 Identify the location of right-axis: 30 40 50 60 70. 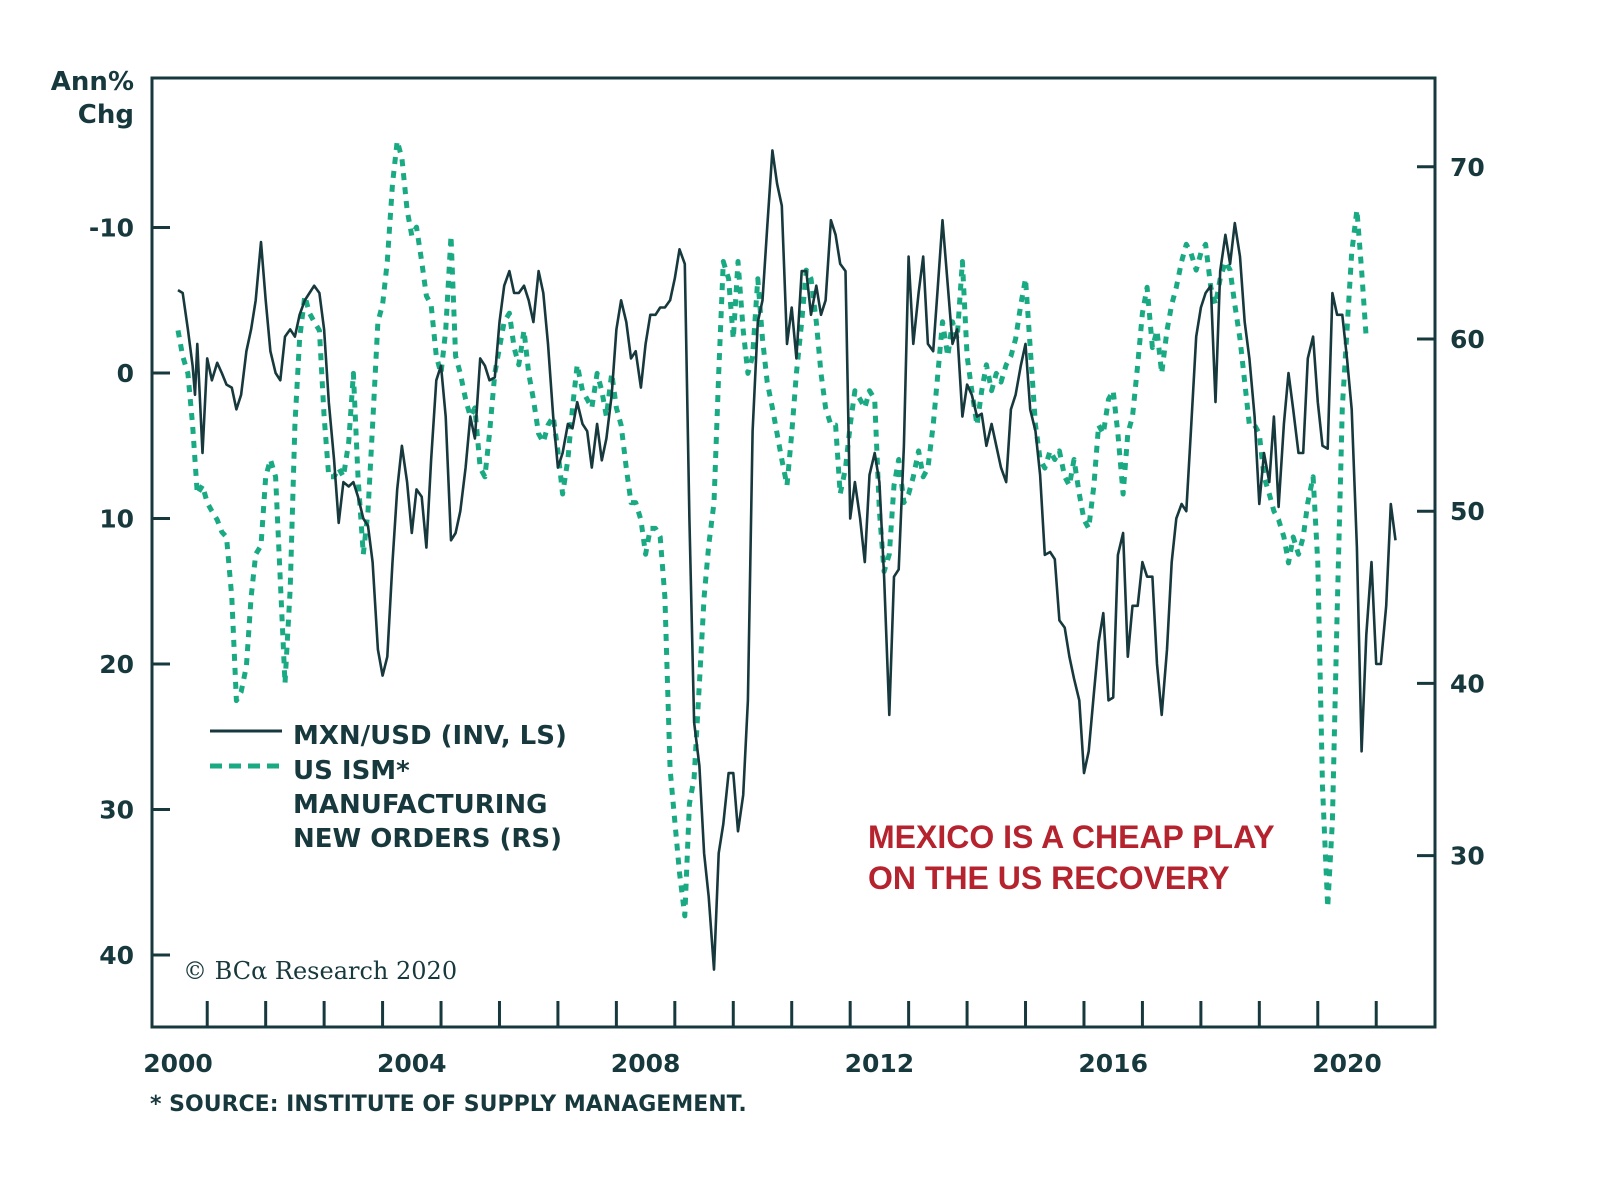
(1451, 512).